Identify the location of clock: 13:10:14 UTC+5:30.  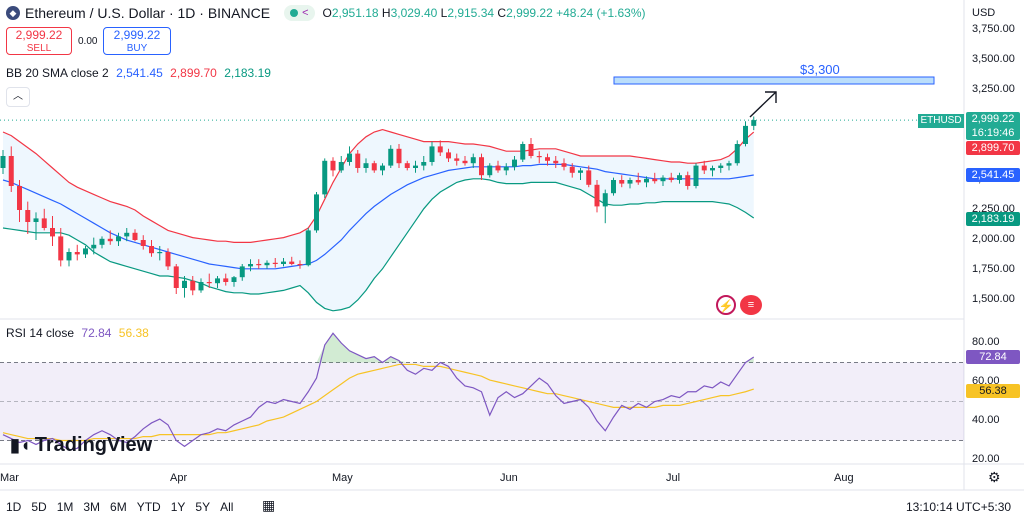
(959, 507).